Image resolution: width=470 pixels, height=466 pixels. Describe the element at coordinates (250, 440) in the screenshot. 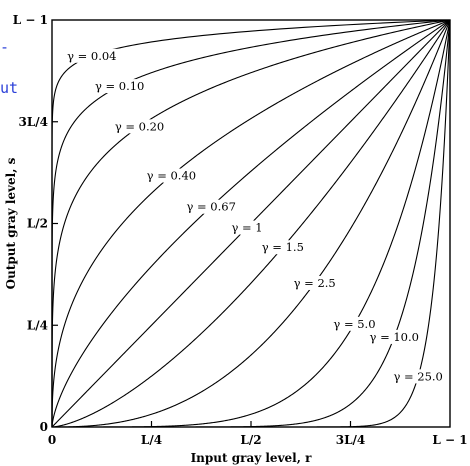

I see `x-tick-label: L/2` at that location.